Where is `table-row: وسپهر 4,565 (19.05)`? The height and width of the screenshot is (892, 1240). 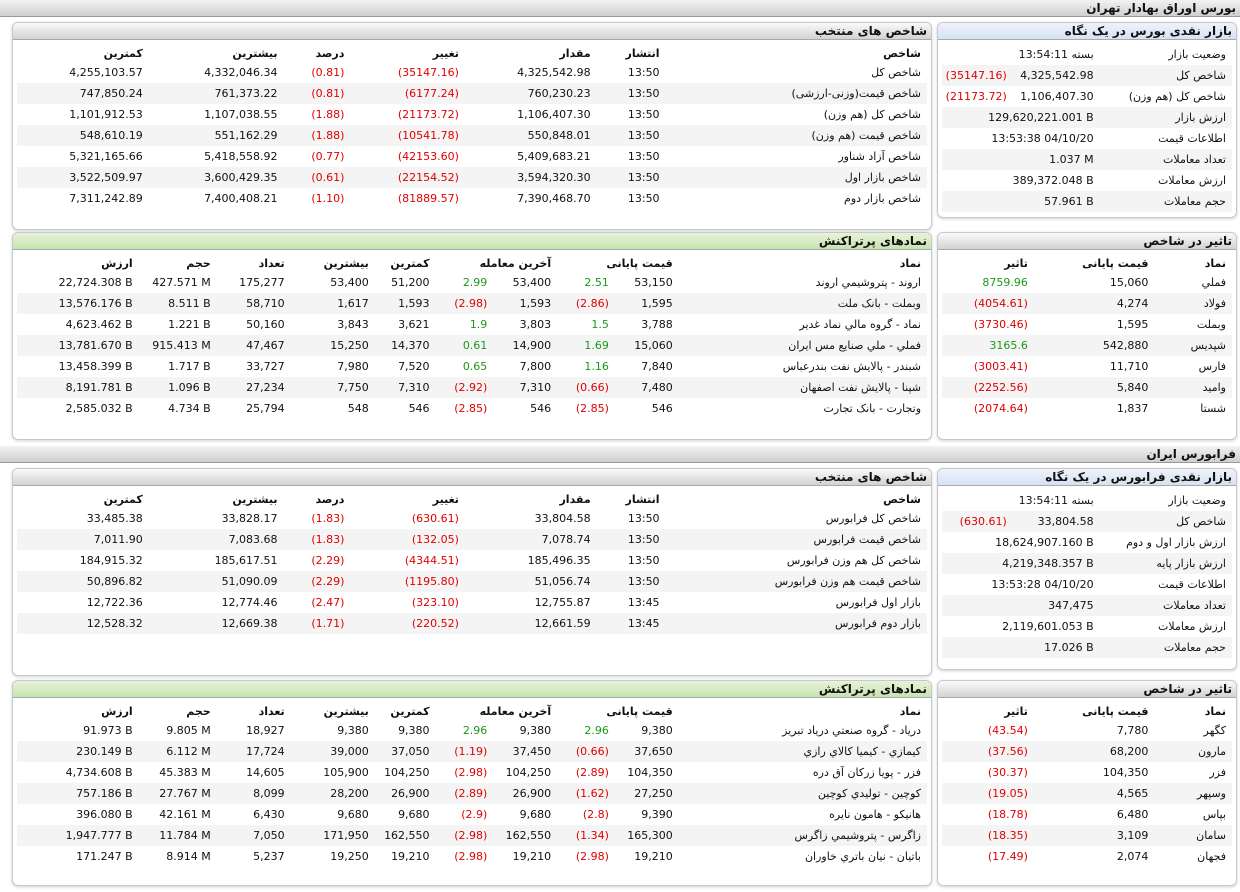
table-row: وسپهر 4,565 (19.05) is located at coordinates (1087, 793).